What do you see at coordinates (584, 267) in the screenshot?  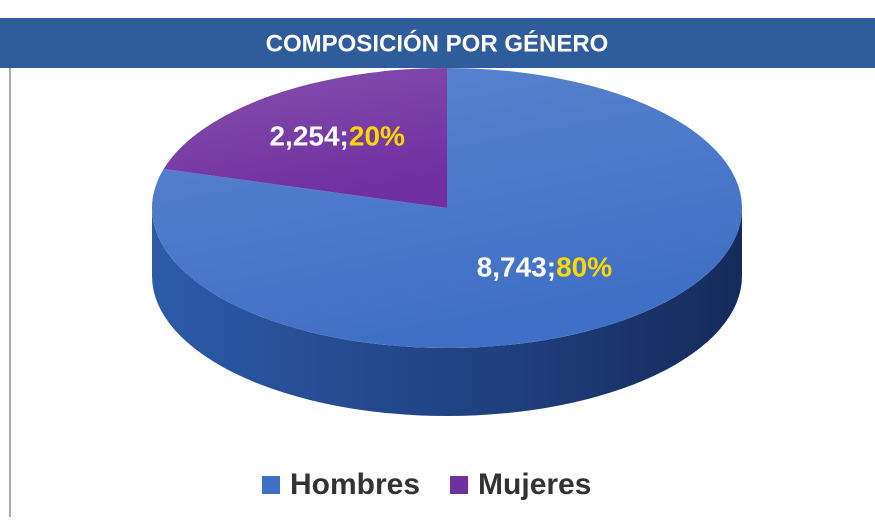 I see `data-label-percent: 80%` at bounding box center [584, 267].